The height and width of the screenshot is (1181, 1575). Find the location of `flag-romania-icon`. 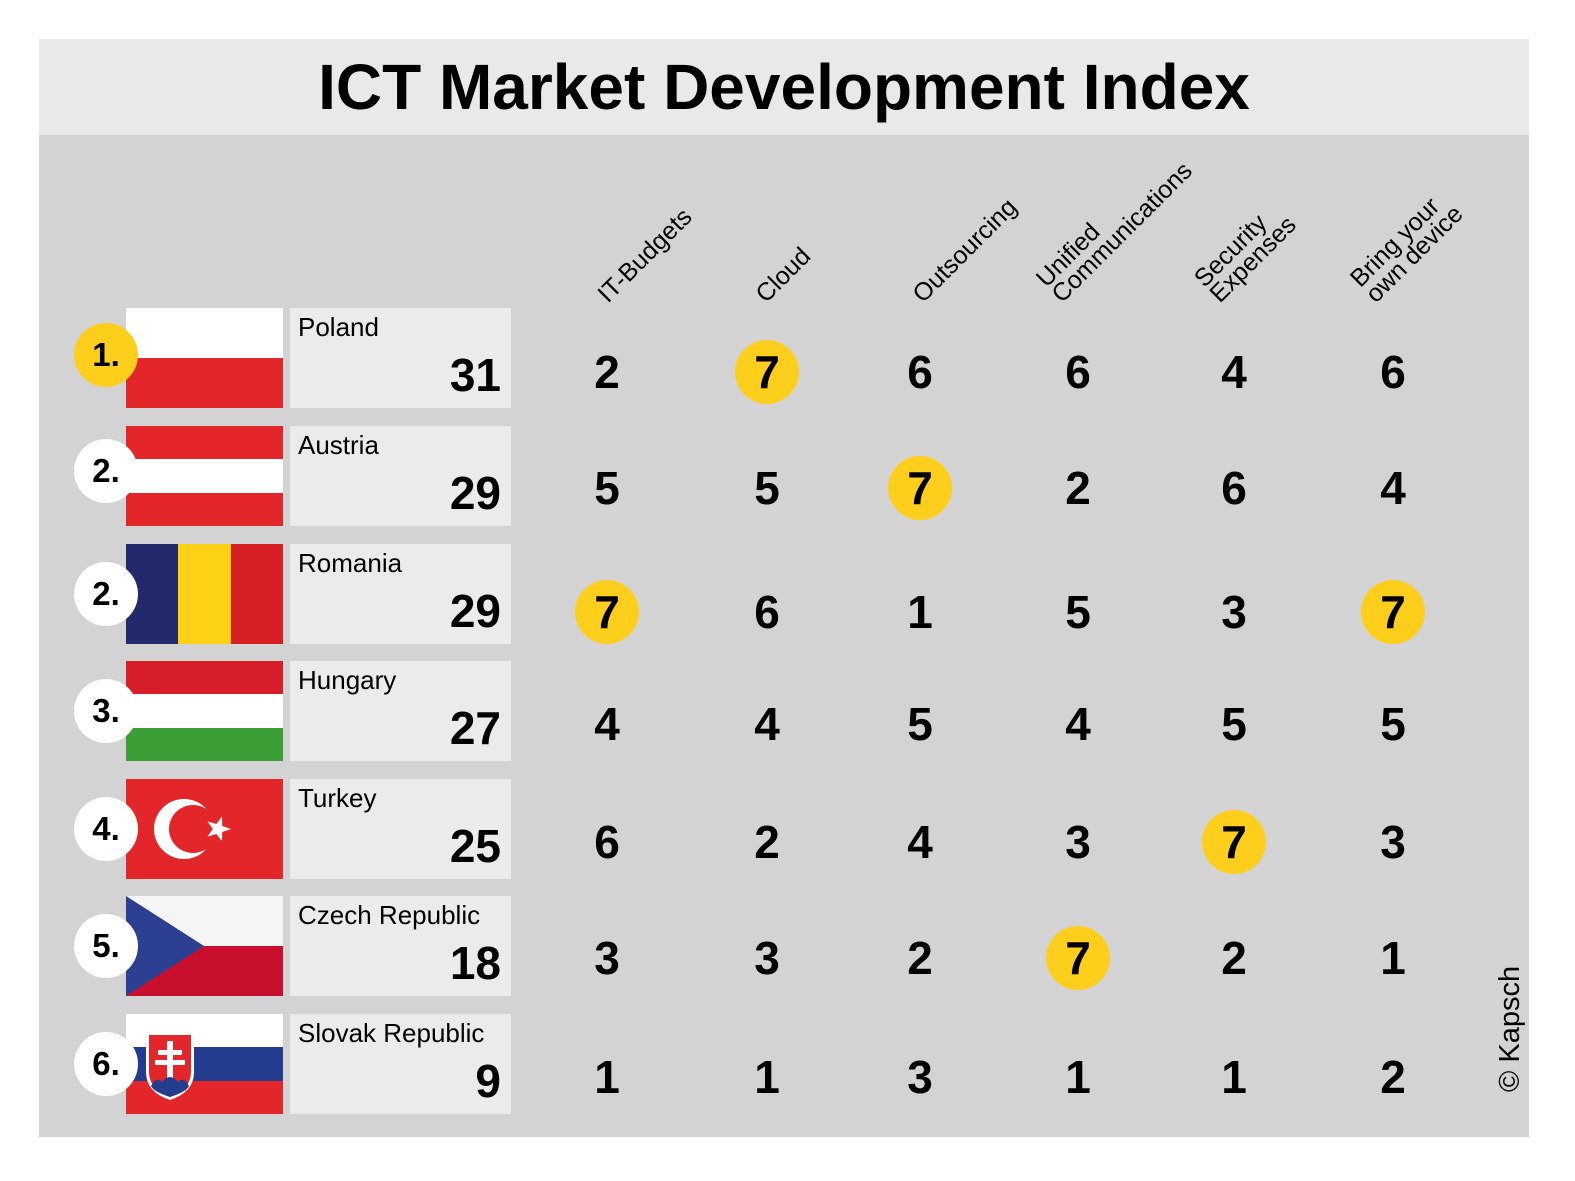

flag-romania-icon is located at coordinates (204, 594).